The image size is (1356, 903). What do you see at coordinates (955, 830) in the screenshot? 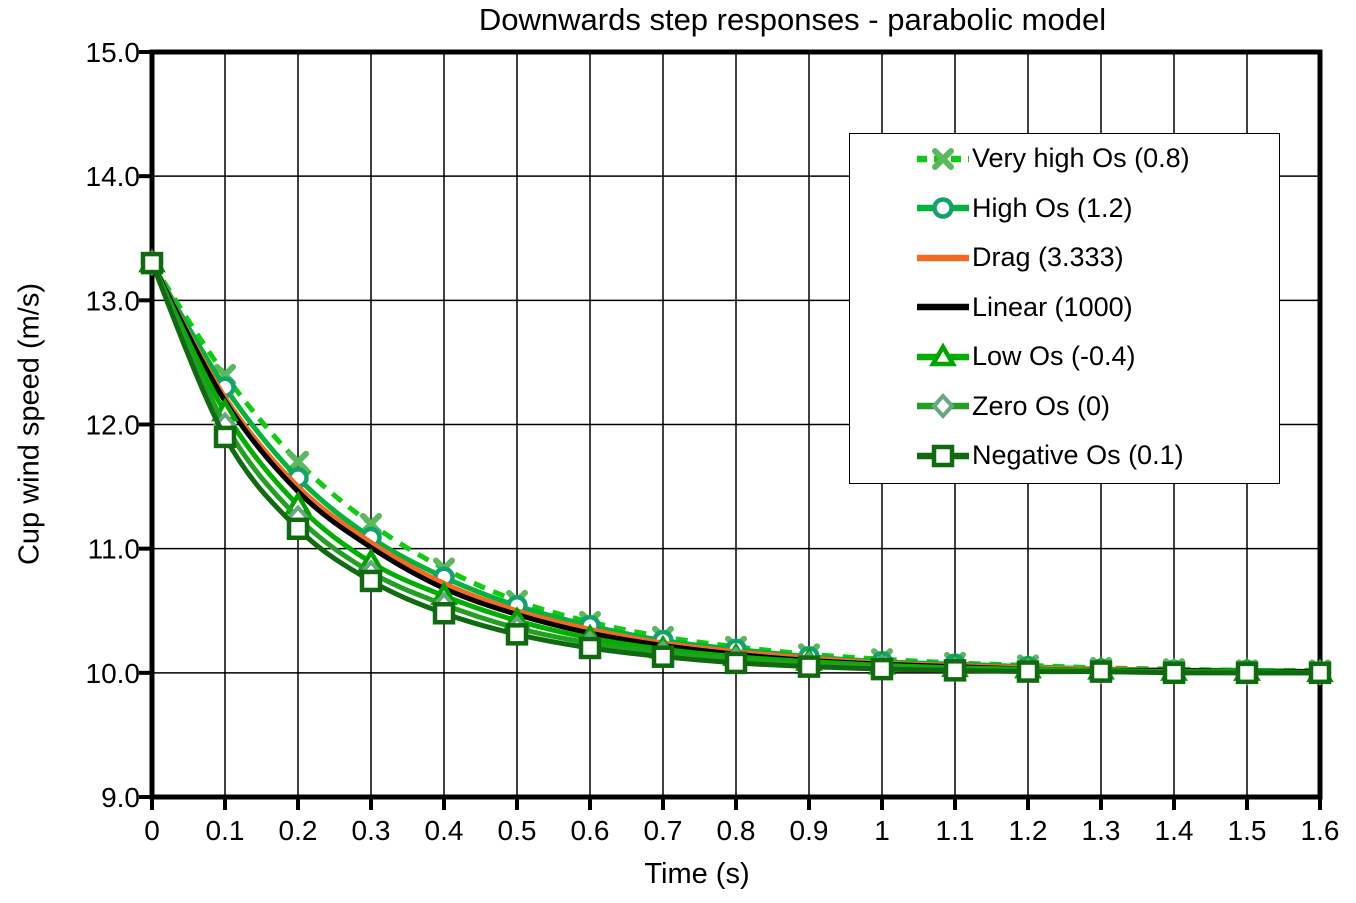
I see `svg-text: 1.1` at bounding box center [955, 830].